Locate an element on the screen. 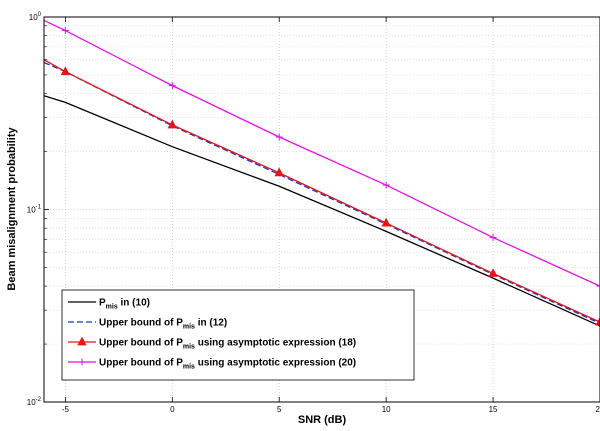 This screenshot has height=431, width=600. x-tick-label: 5 is located at coordinates (279, 409).